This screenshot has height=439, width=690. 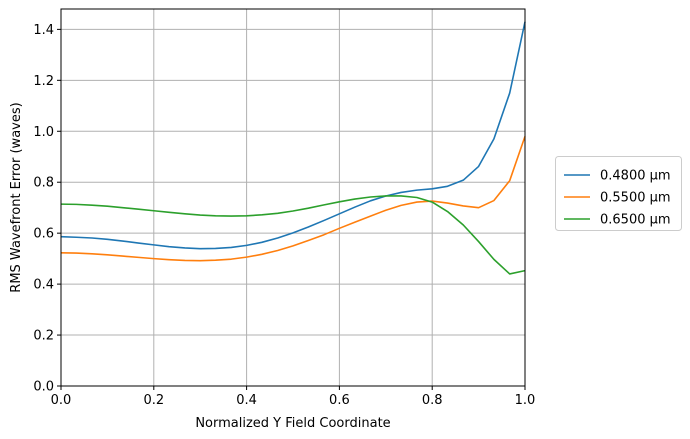 I want to click on series-line, so click(x=293, y=235).